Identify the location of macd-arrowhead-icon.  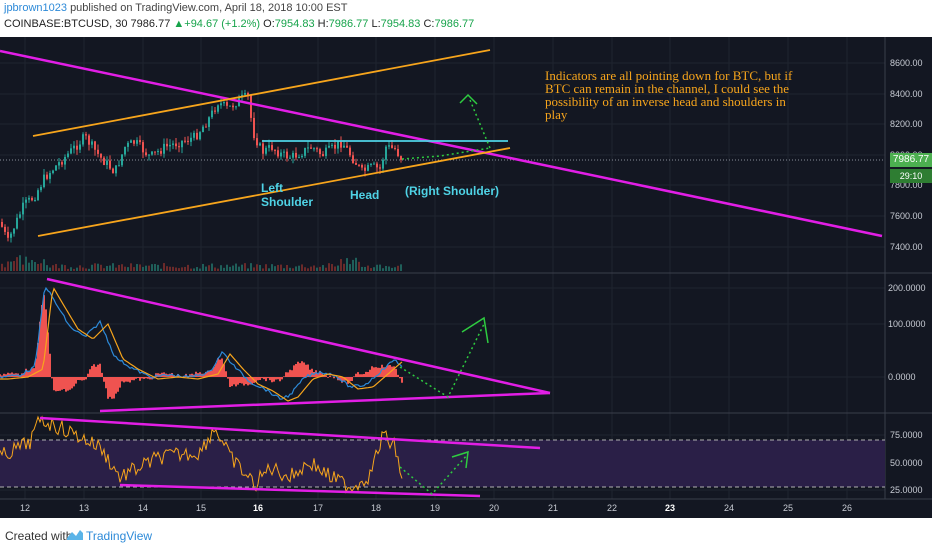
(475, 330).